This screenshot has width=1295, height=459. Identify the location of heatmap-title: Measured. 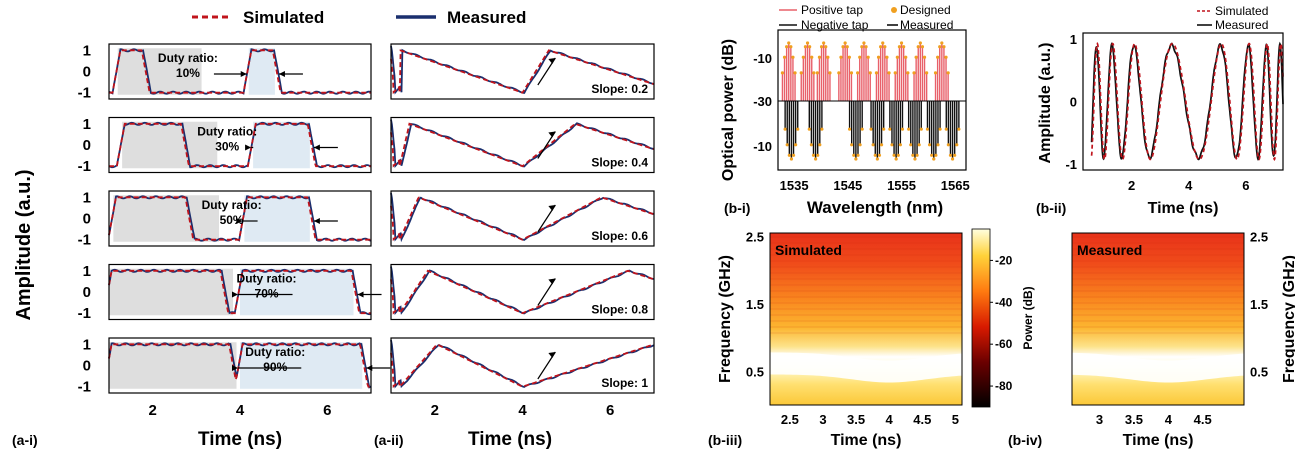
(1109, 250).